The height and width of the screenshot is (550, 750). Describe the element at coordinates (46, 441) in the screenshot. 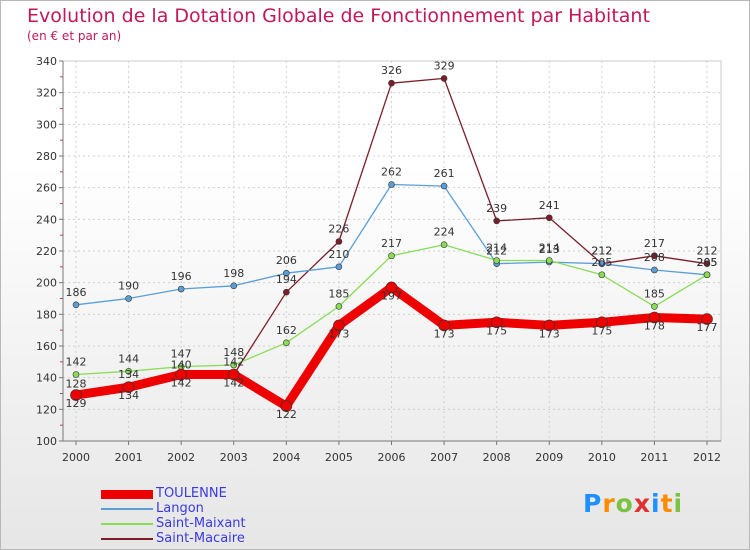

I see `y-tick-label: 100` at that location.